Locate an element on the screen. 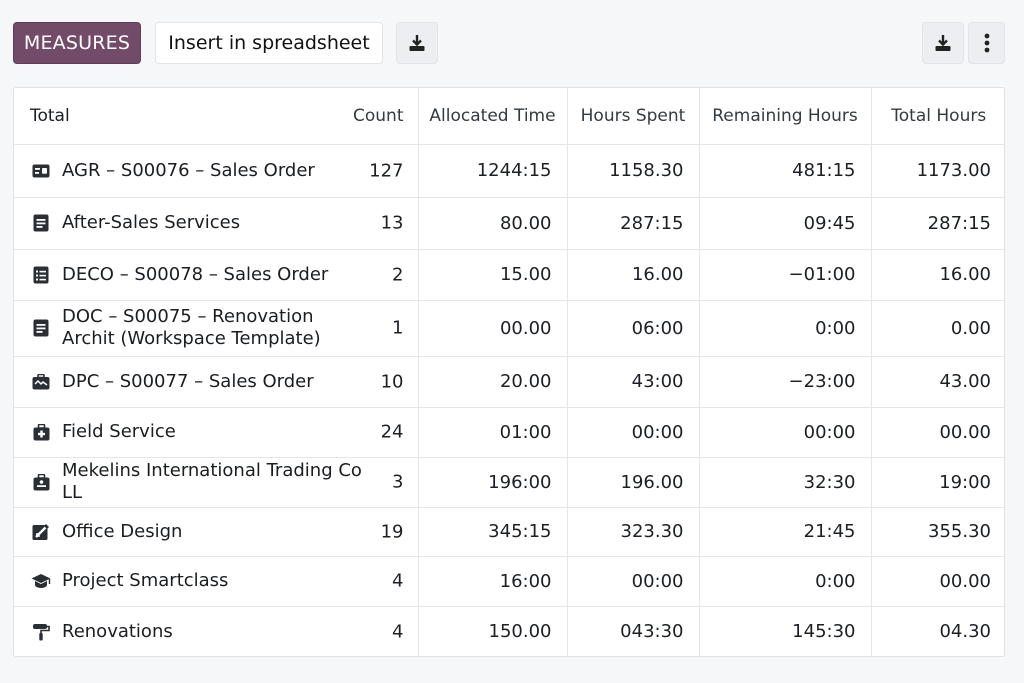  hours-spent-cell: 43:00 is located at coordinates (633, 382).